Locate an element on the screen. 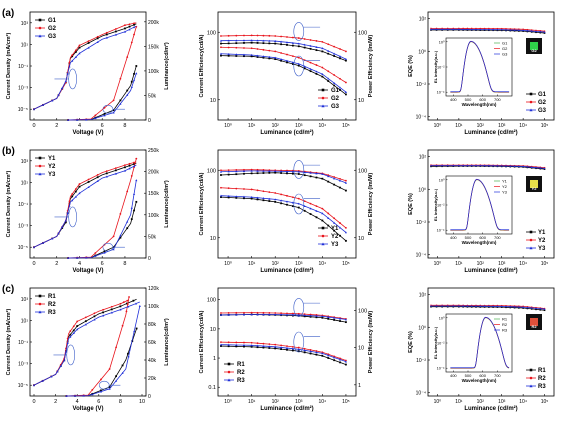  jv-ytick-label: 10⁻⁵ is located at coordinates (23, 110).